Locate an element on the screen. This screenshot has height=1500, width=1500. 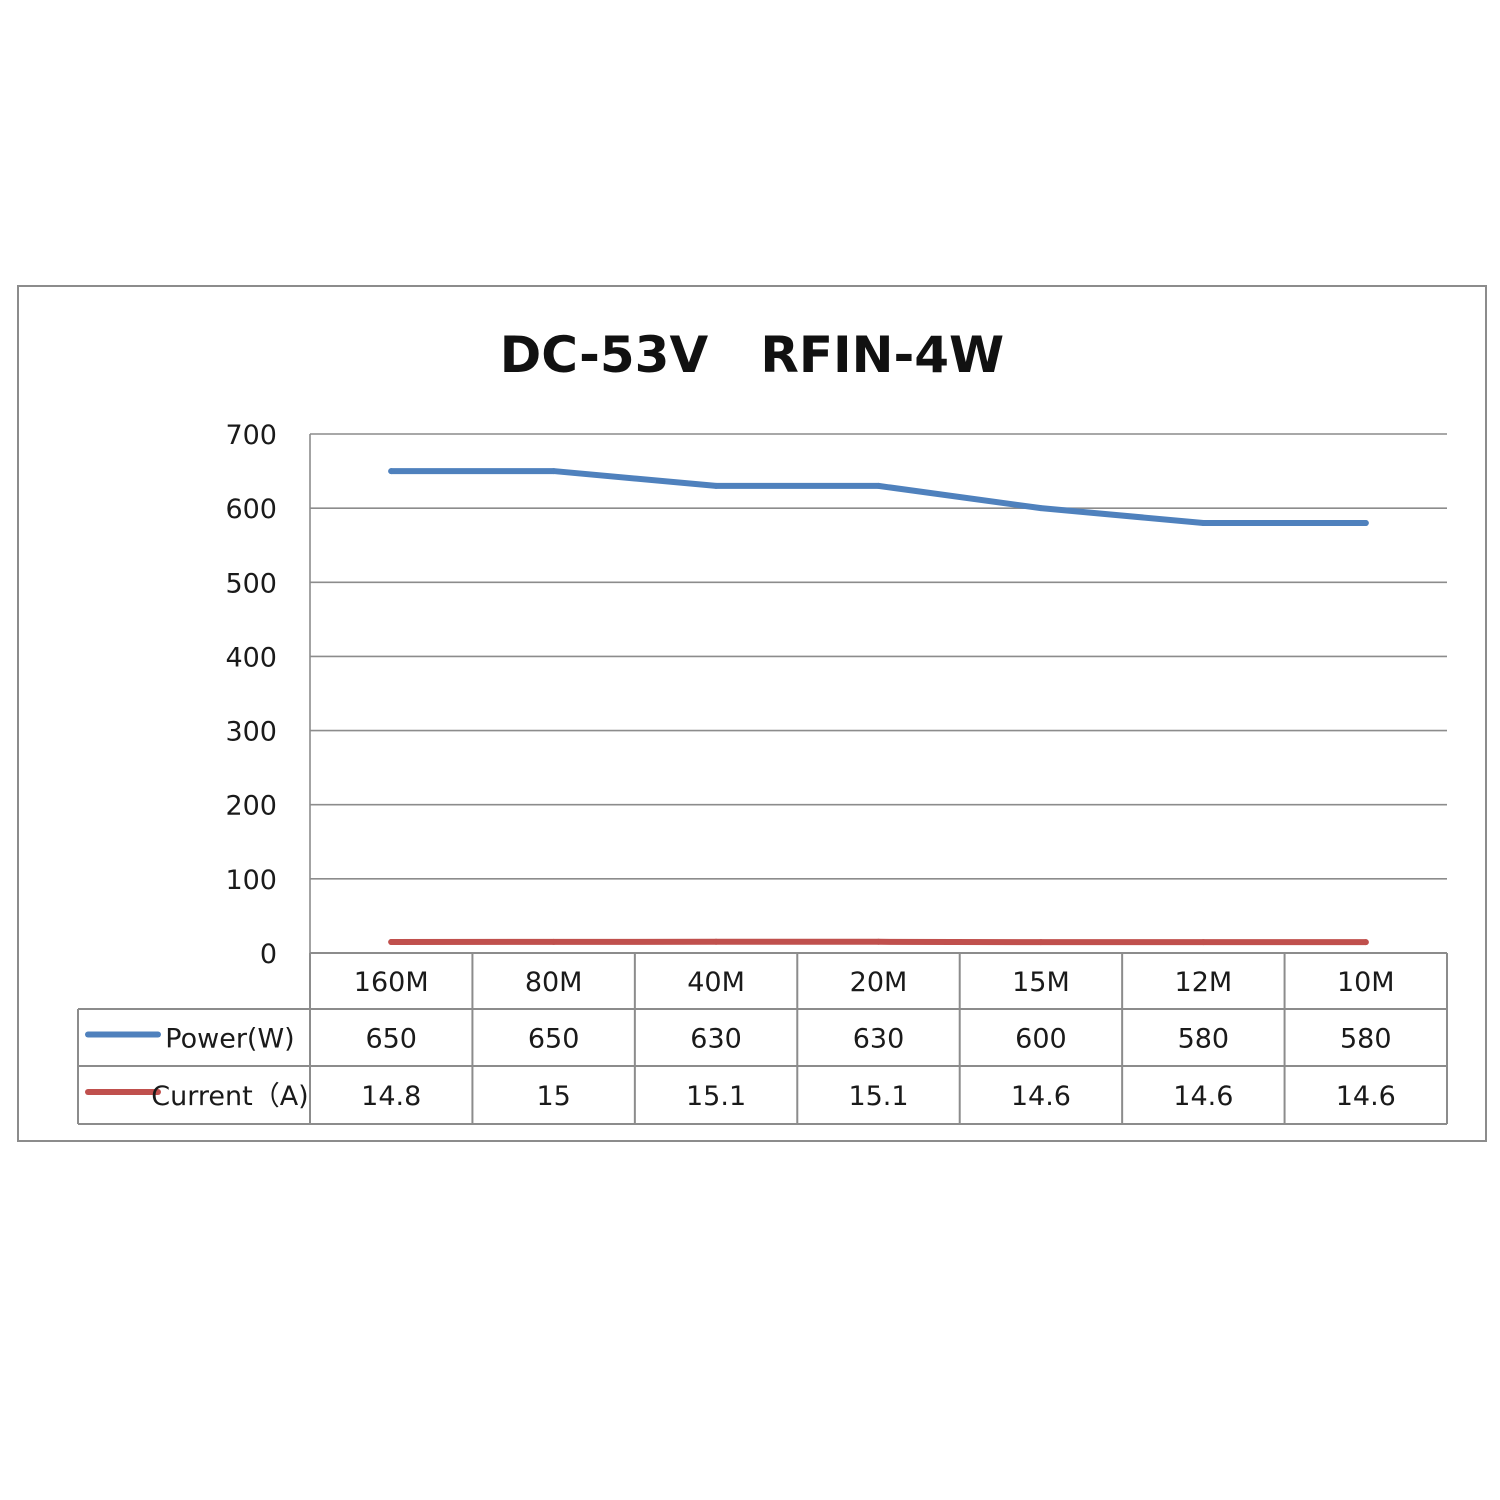
y-tick-label: 600 is located at coordinates (251, 509).